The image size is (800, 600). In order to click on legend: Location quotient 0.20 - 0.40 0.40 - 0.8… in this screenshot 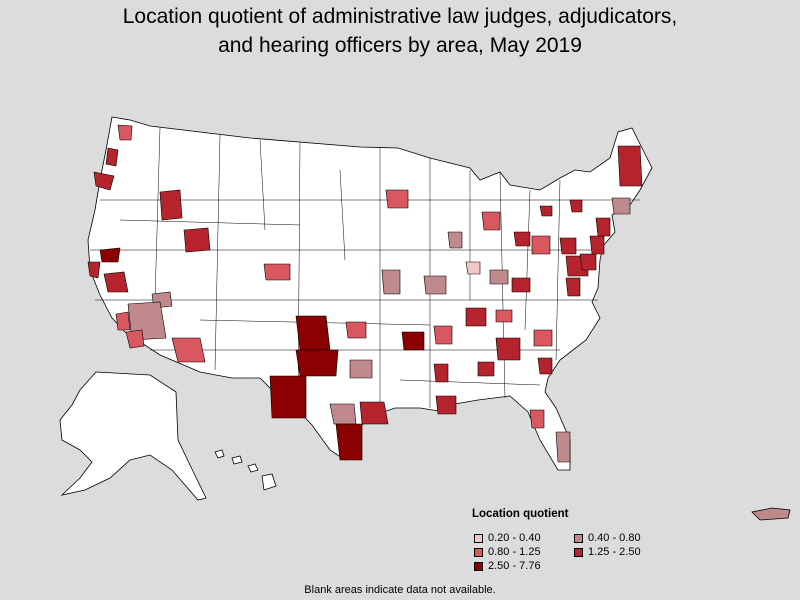, I will do `click(585, 543)`.